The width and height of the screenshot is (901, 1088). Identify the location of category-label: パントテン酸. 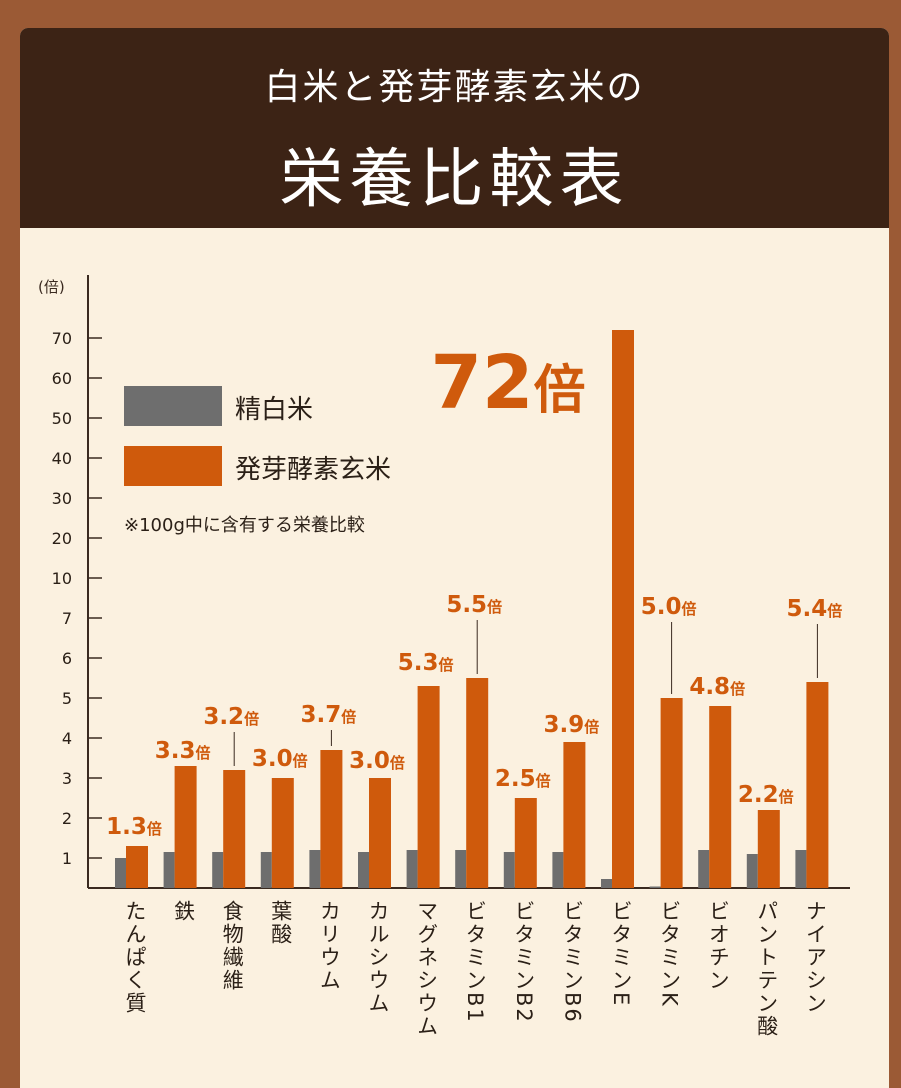
(766, 969).